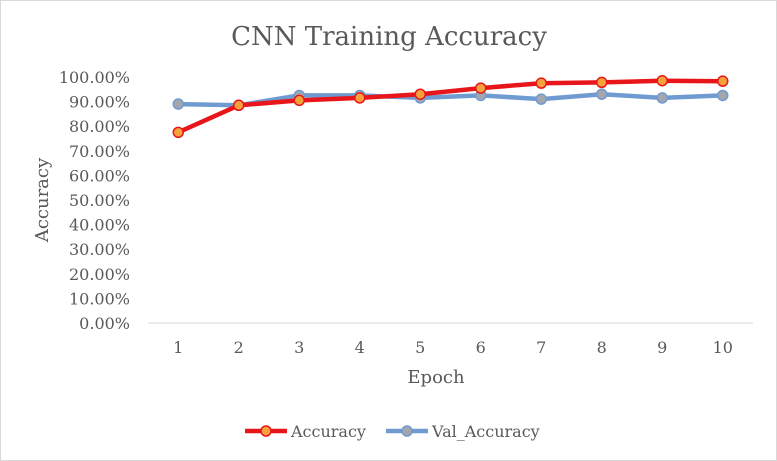  Describe the element at coordinates (328, 431) in the screenshot. I see `legend-label: Accuracy` at that location.